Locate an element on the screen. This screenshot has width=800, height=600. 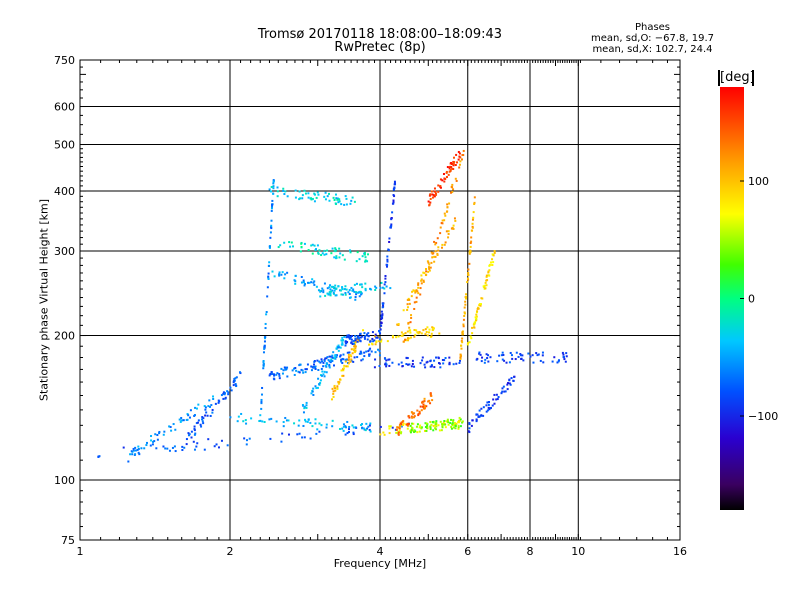
x-tick-label: 8 is located at coordinates (530, 551).